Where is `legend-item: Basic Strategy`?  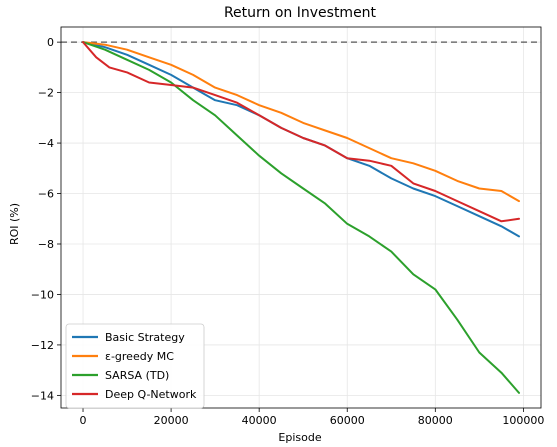
legend-item: Basic Strategy is located at coordinates (128, 337).